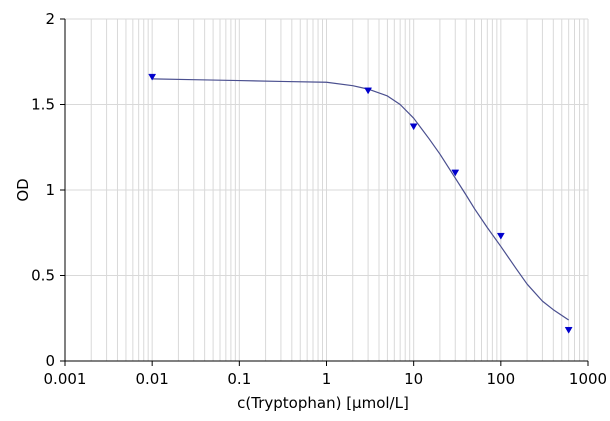 This screenshot has height=421, width=610. What do you see at coordinates (239, 379) in the screenshot?
I see `x-tick-label: 0.1` at bounding box center [239, 379].